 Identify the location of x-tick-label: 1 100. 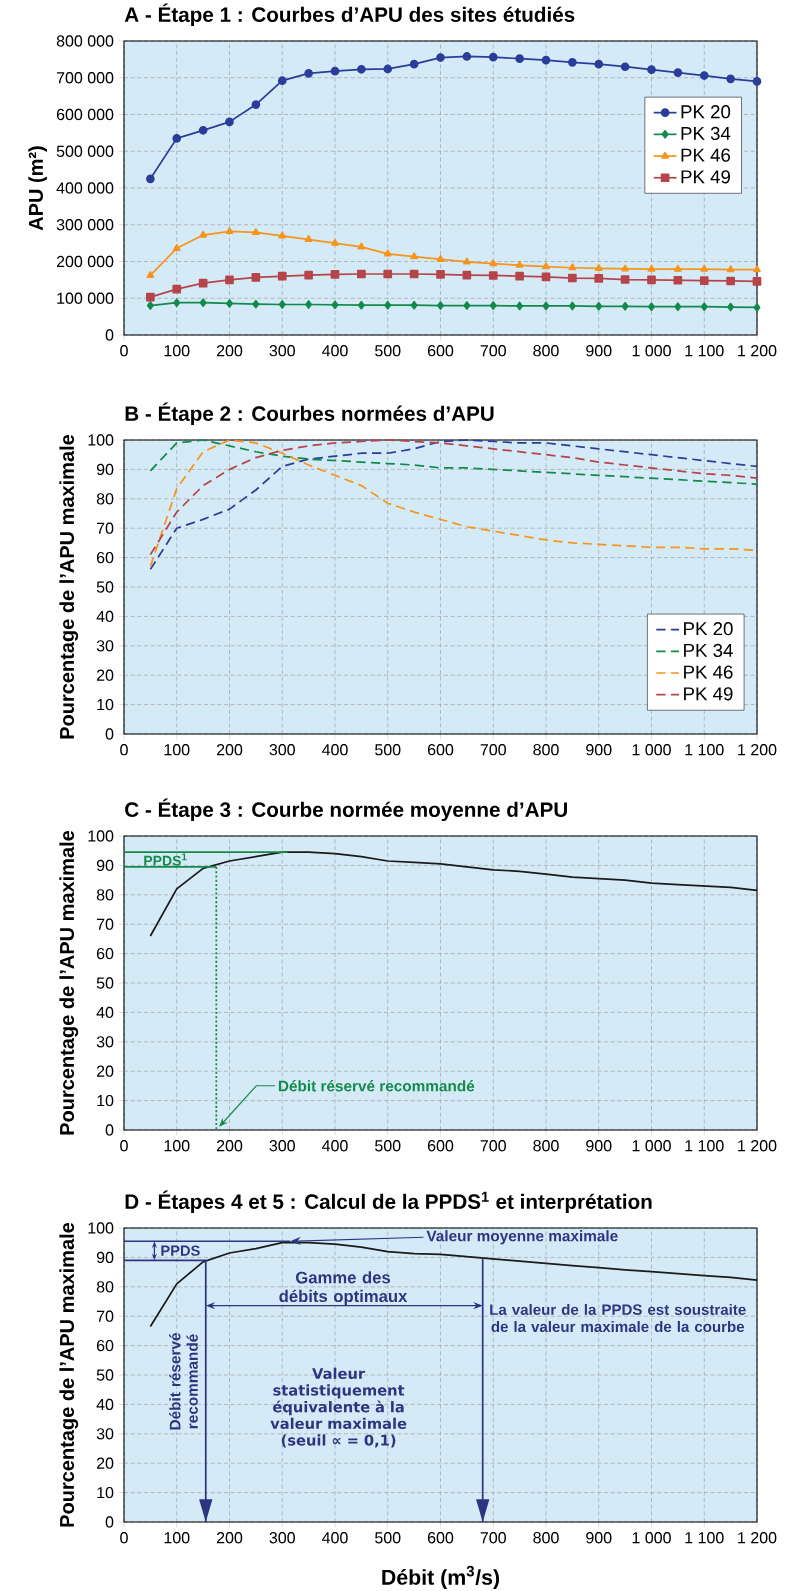
(704, 750).